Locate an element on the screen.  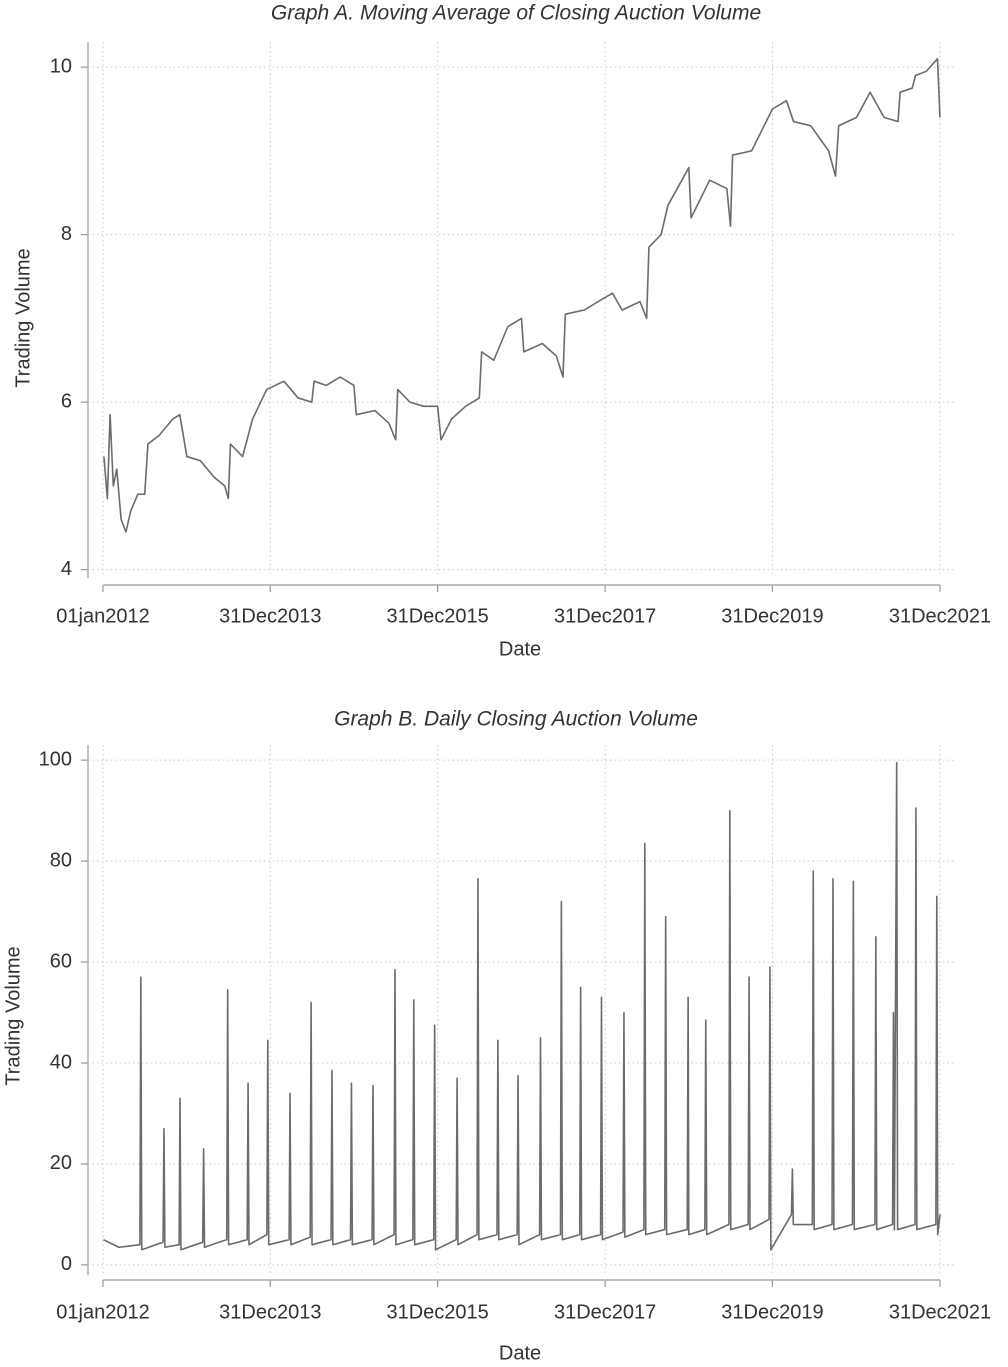
y-tick-label: 60 is located at coordinates (61, 961).